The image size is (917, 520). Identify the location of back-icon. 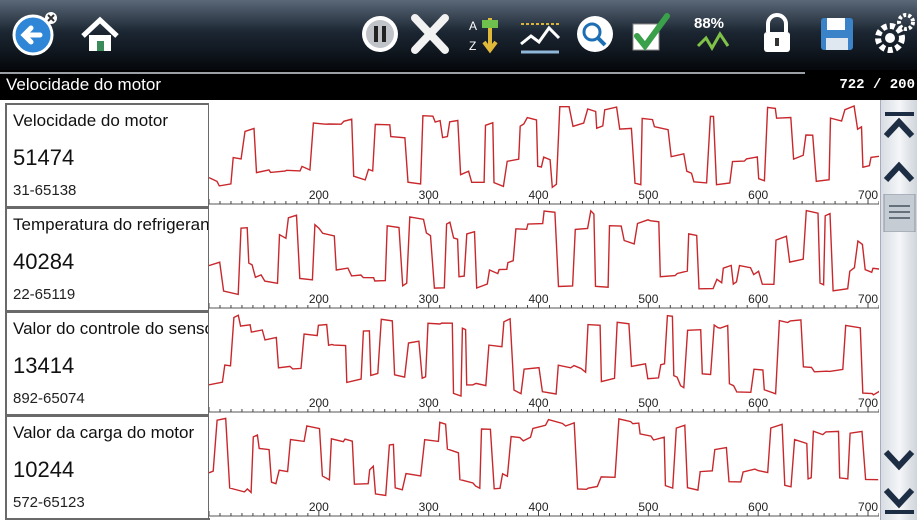
(34, 34).